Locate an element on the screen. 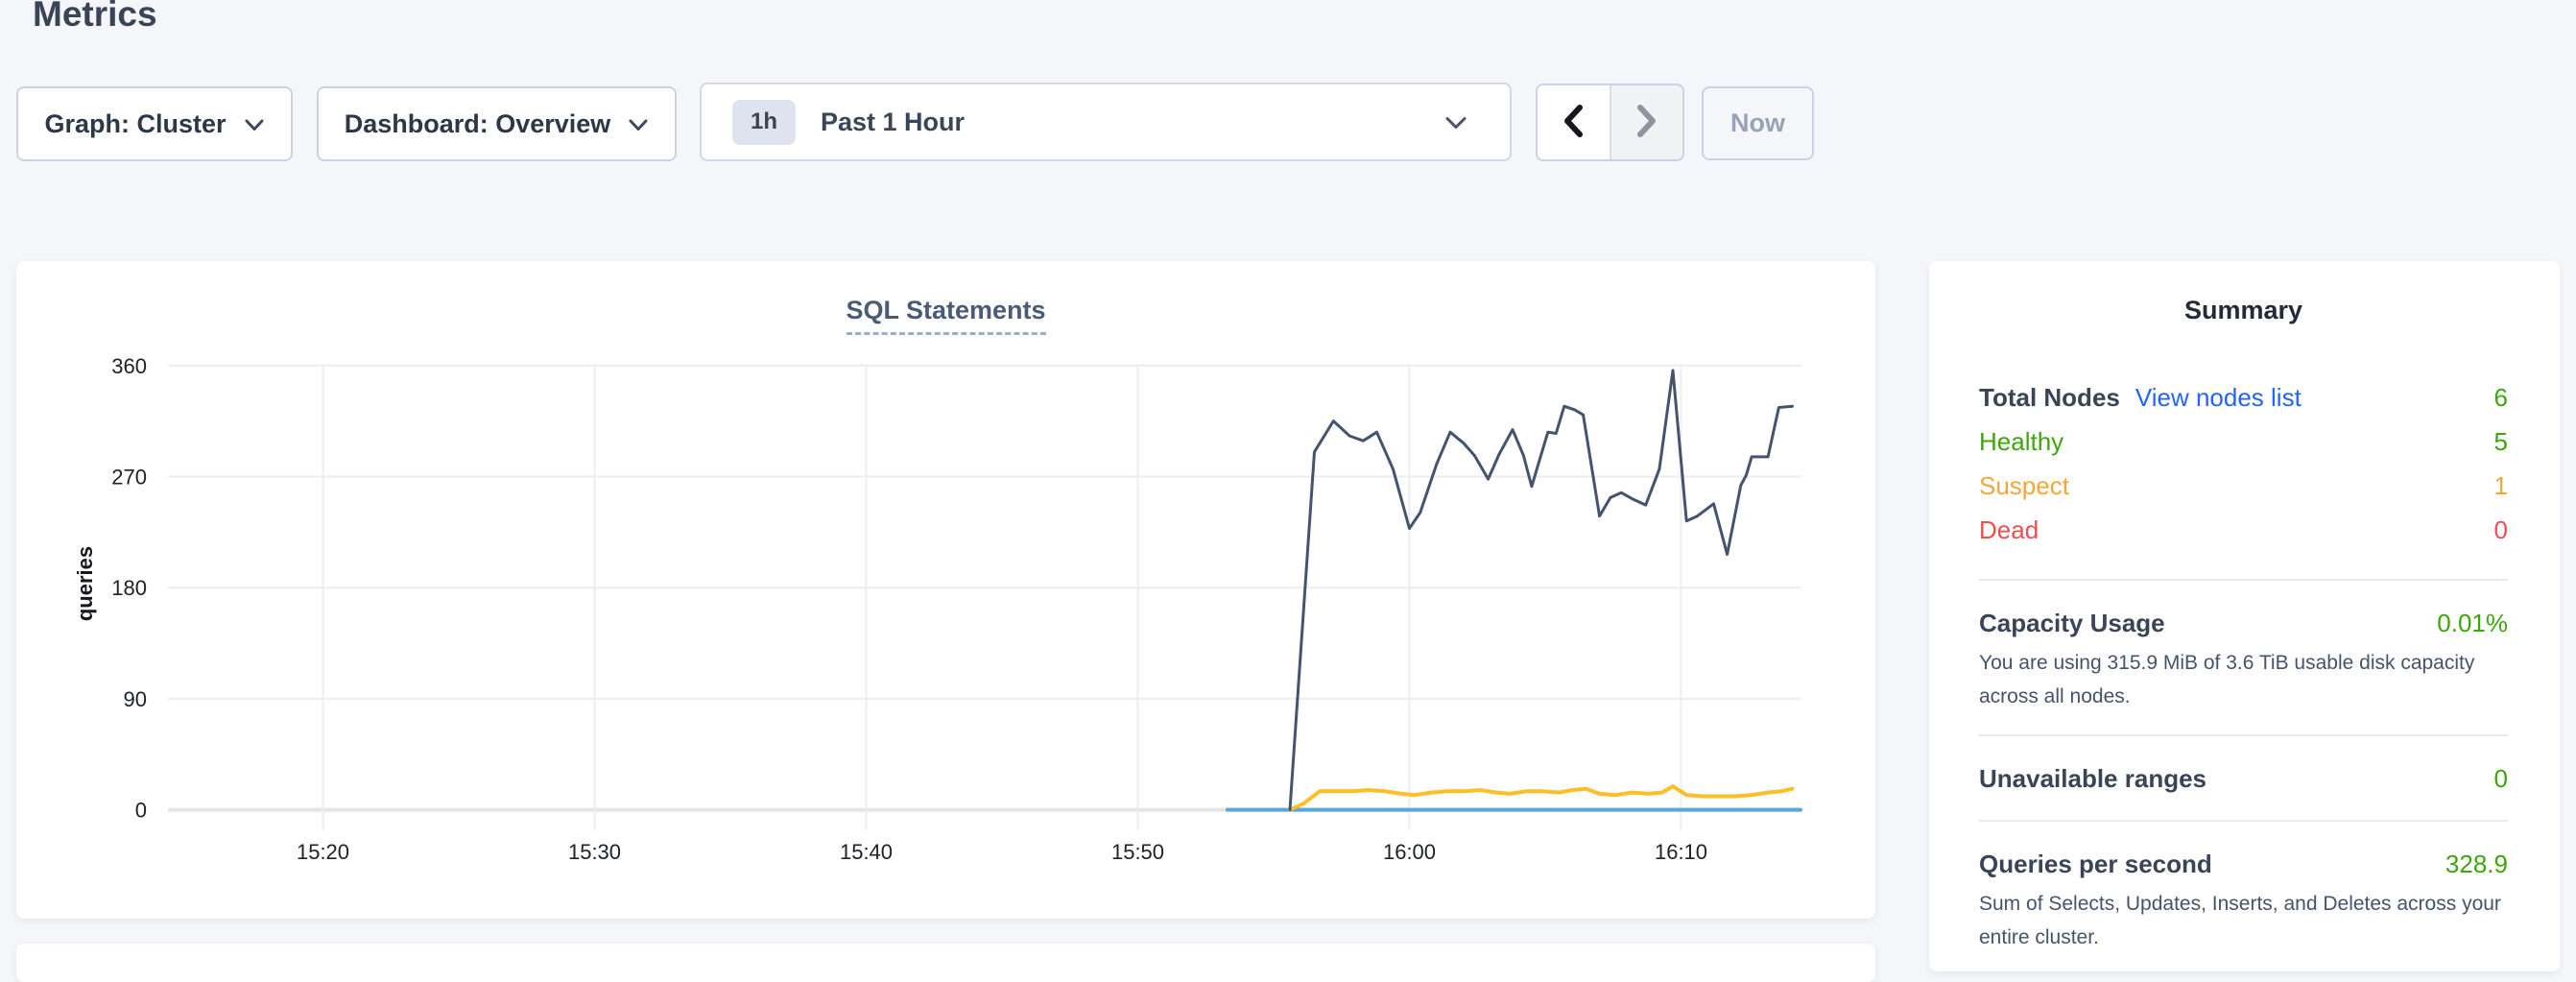  total-nodes-value: 6 is located at coordinates (2500, 397).